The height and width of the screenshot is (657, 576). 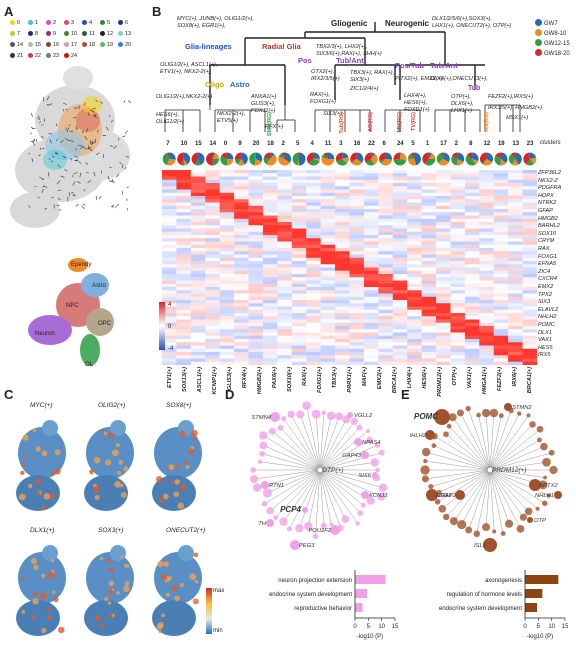 What do you see at coordinates (371, 122) in the screenshot?
I see `column-tag: AD(RG)` at bounding box center [371, 122].